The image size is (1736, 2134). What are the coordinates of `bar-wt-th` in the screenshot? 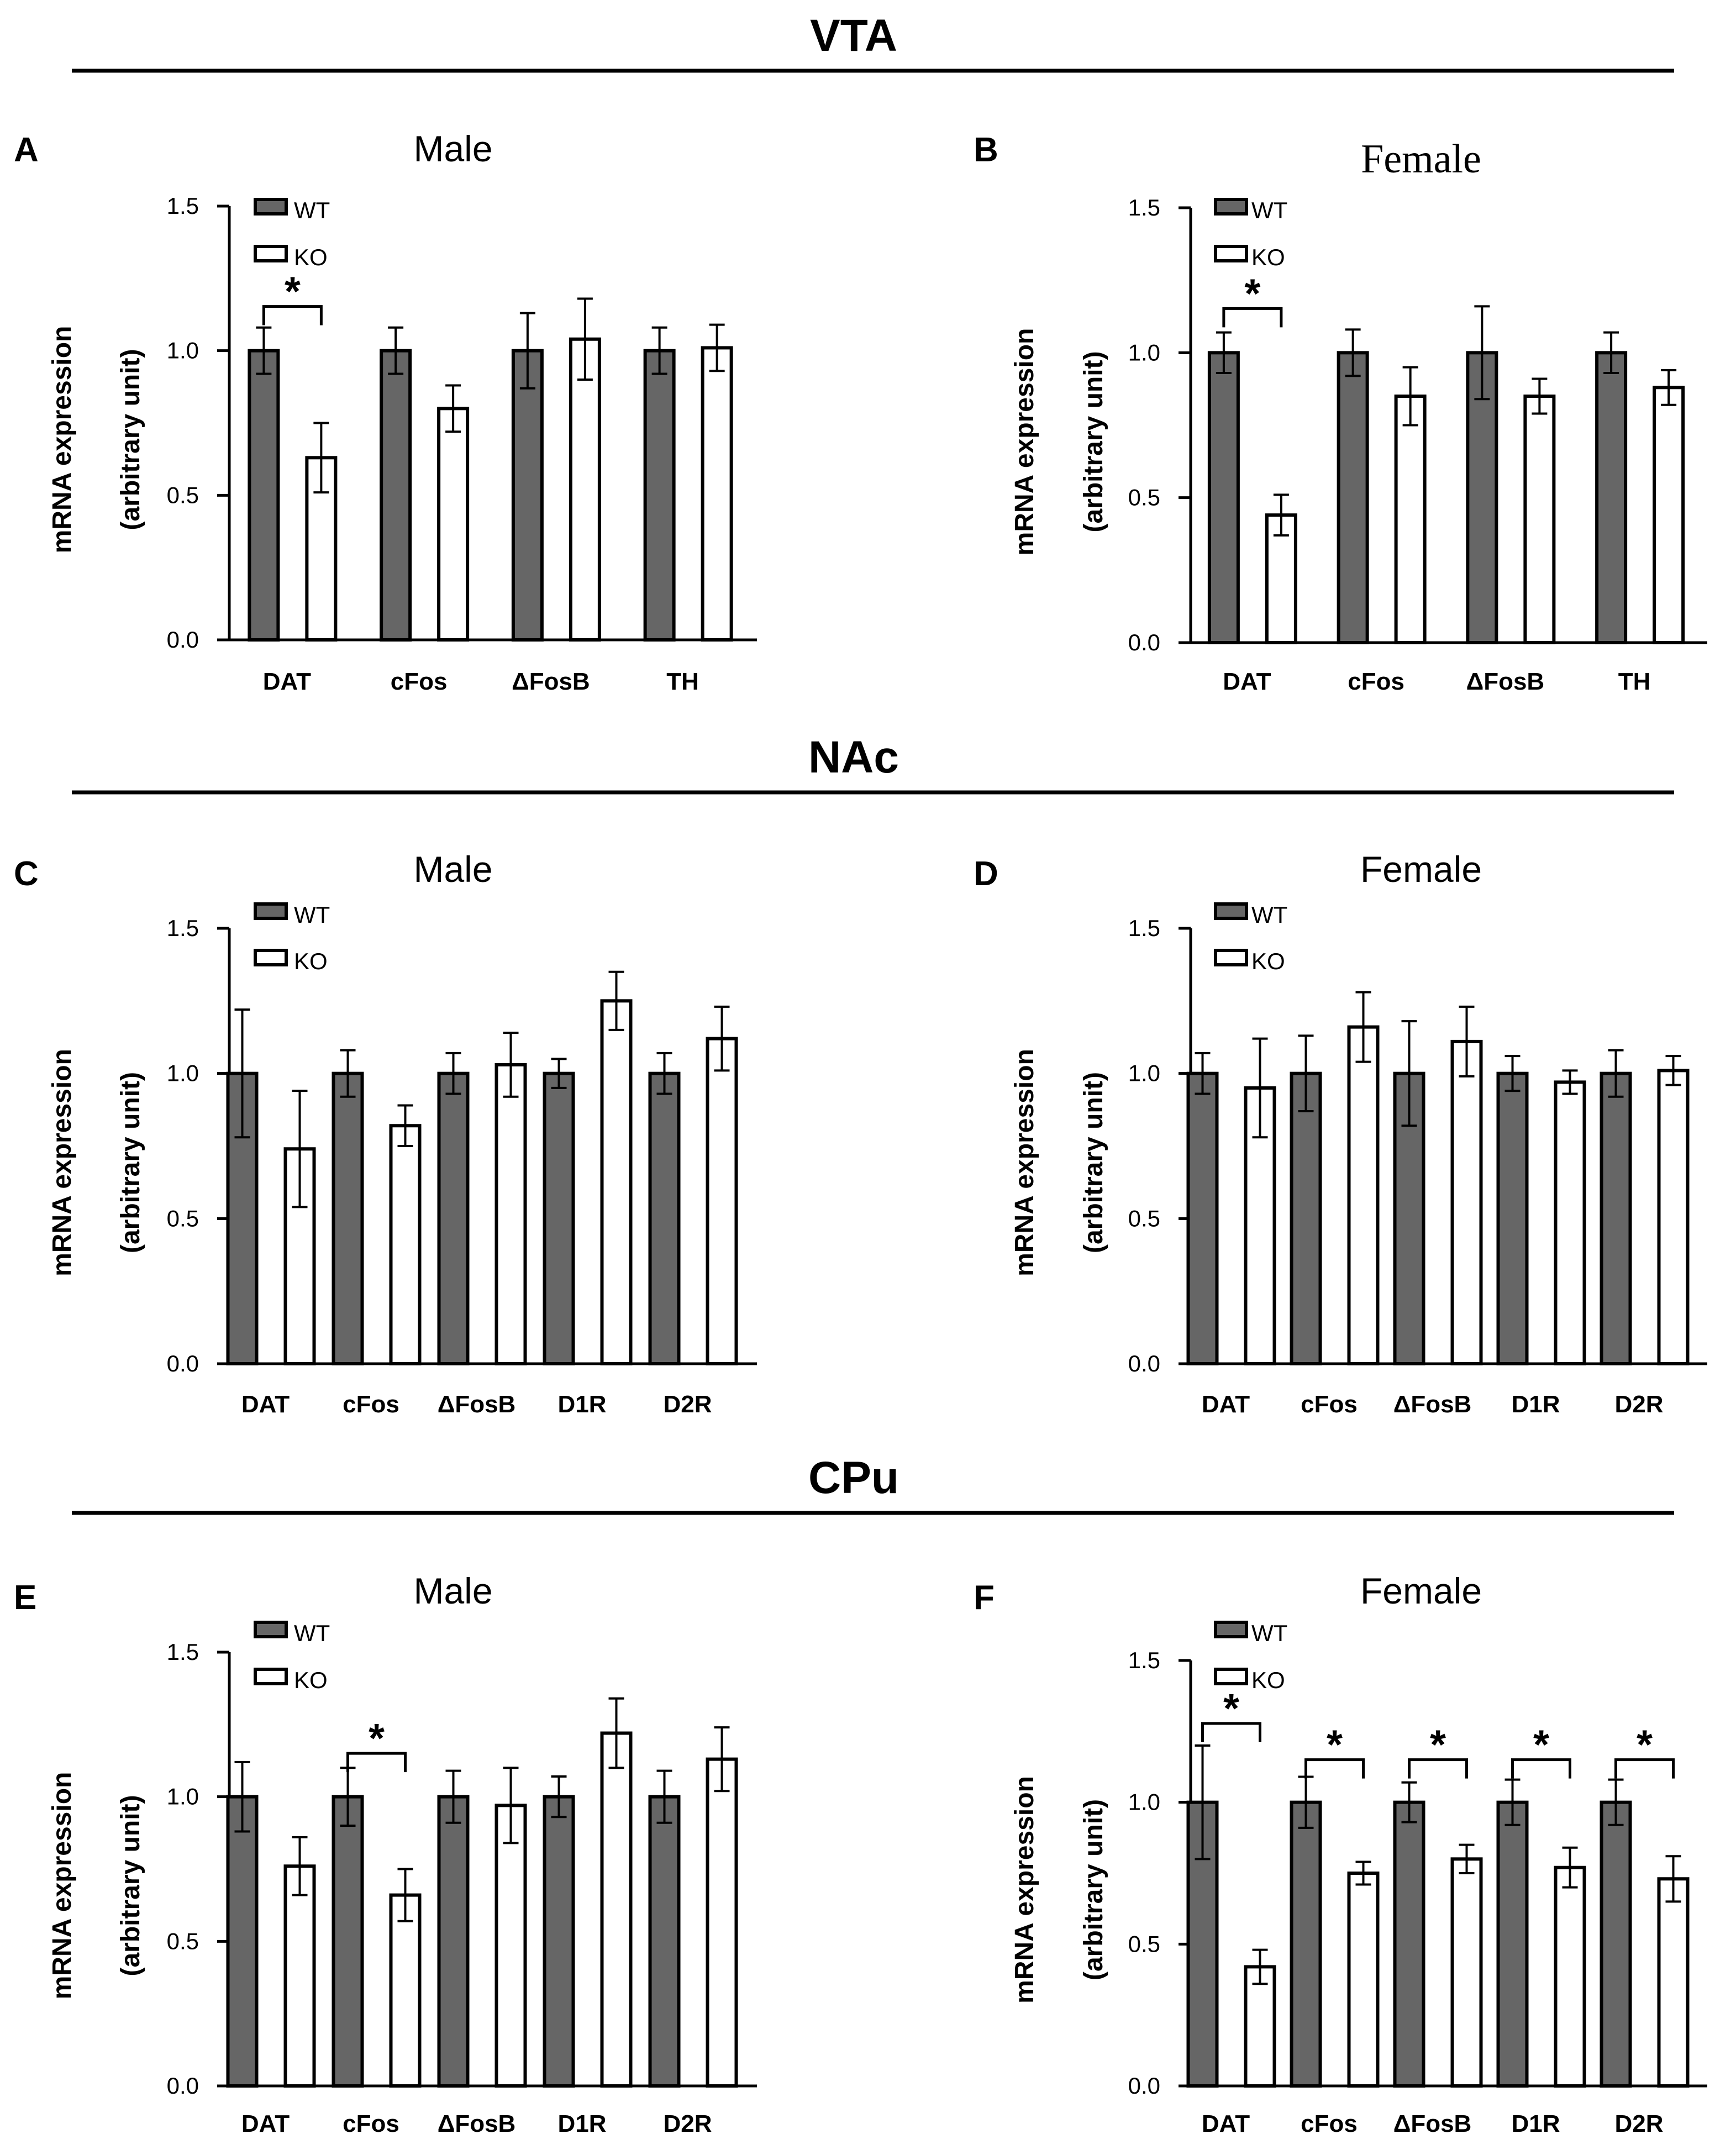 It's located at (1611, 497).